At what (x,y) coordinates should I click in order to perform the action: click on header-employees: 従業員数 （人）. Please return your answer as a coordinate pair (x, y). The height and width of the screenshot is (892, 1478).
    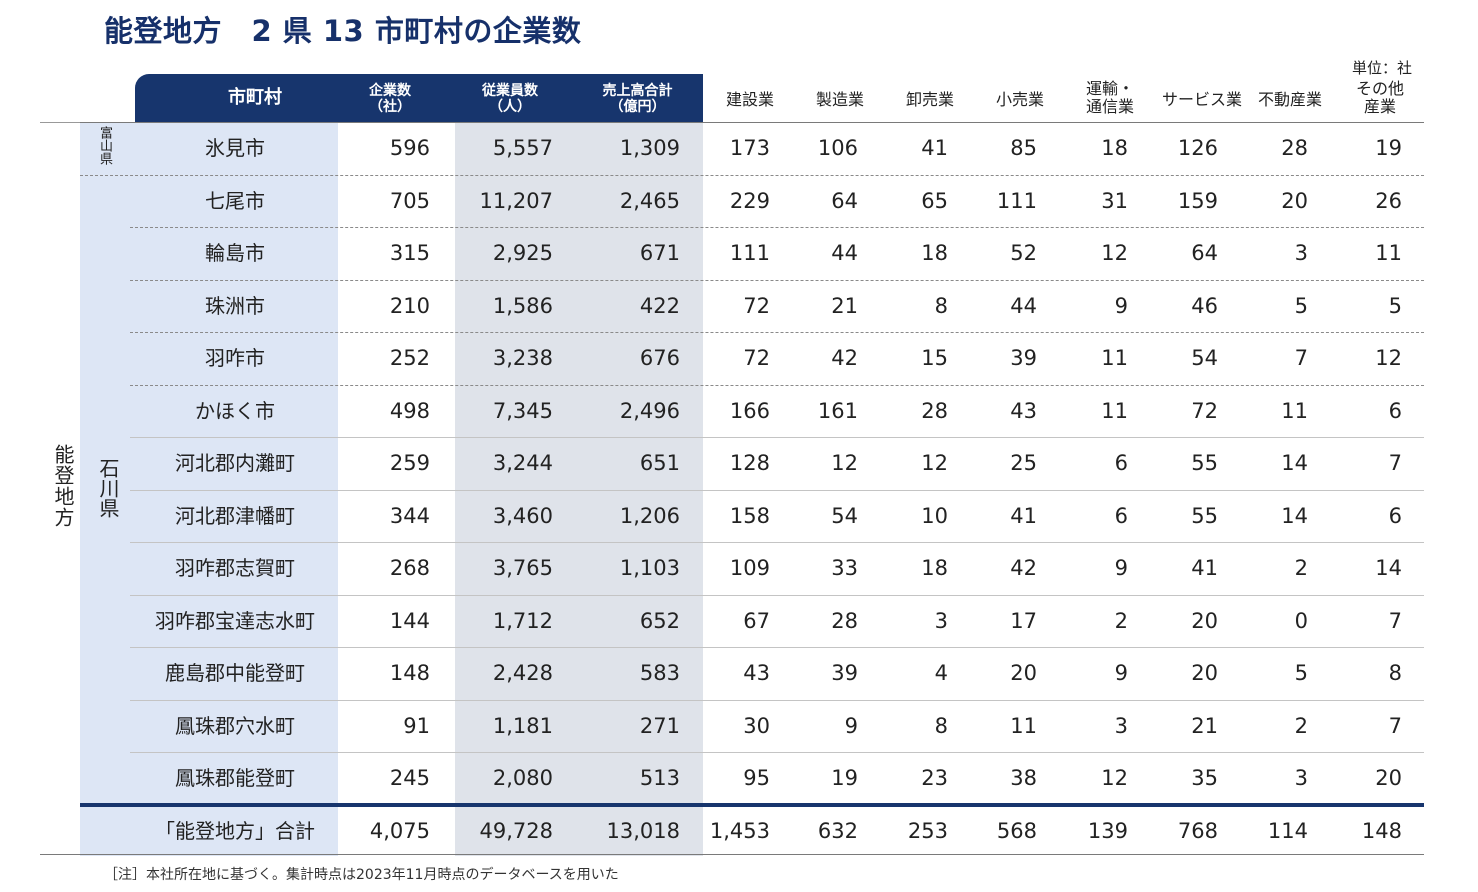
    Looking at the image, I should click on (510, 99).